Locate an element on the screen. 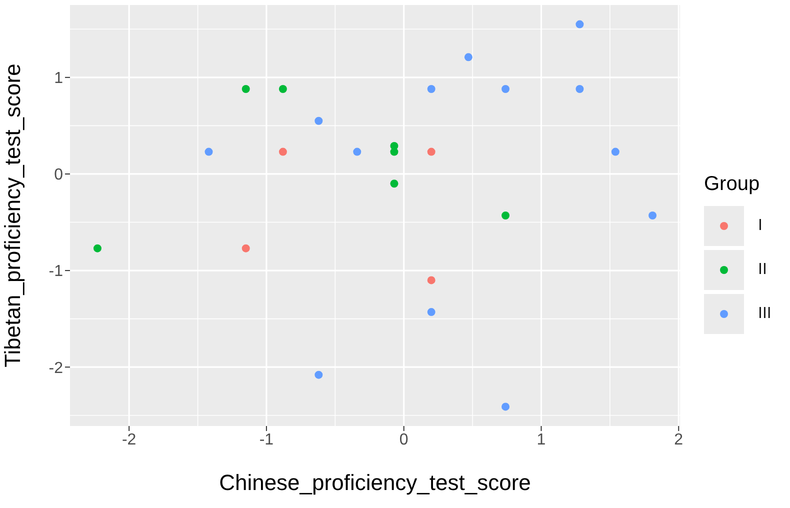 The image size is (790, 508). y-tick-label: -2 is located at coordinates (56, 368).